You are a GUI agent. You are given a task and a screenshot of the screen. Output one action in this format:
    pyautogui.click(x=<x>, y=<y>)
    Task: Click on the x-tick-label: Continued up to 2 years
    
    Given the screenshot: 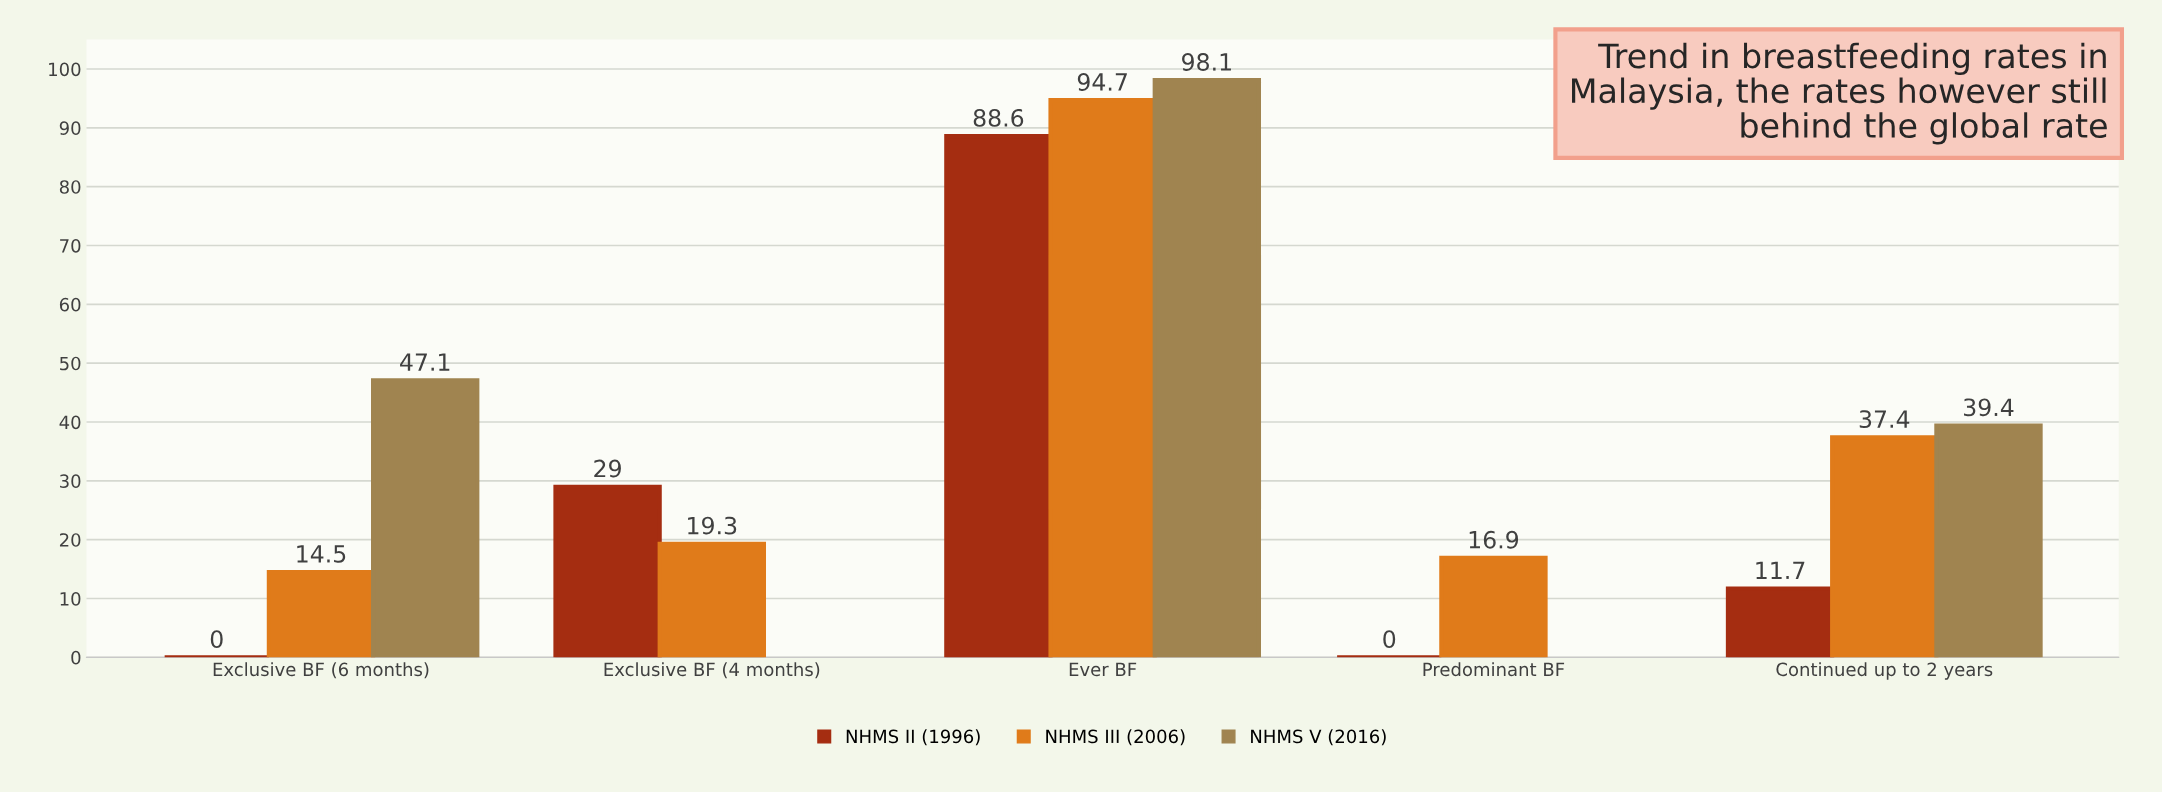 What is the action you would take?
    pyautogui.click(x=1884, y=671)
    